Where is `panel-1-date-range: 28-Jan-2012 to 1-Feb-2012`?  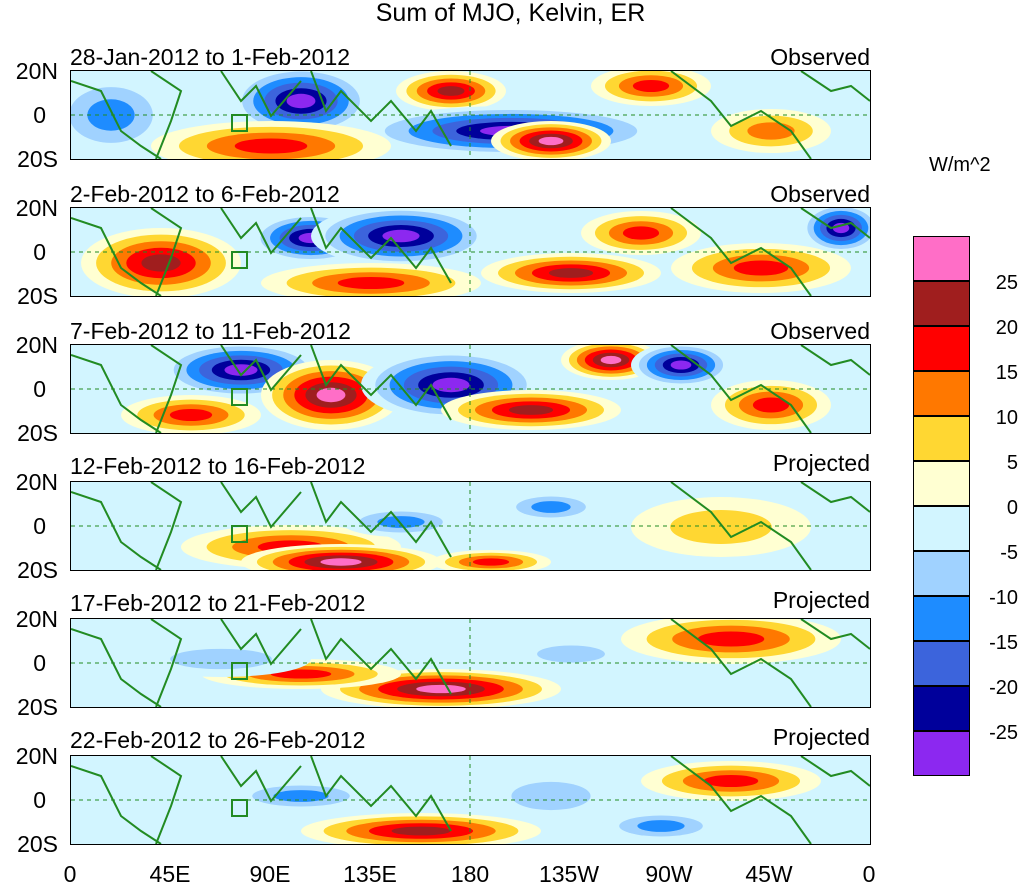 panel-1-date-range: 28-Jan-2012 to 1-Feb-2012 is located at coordinates (210, 57).